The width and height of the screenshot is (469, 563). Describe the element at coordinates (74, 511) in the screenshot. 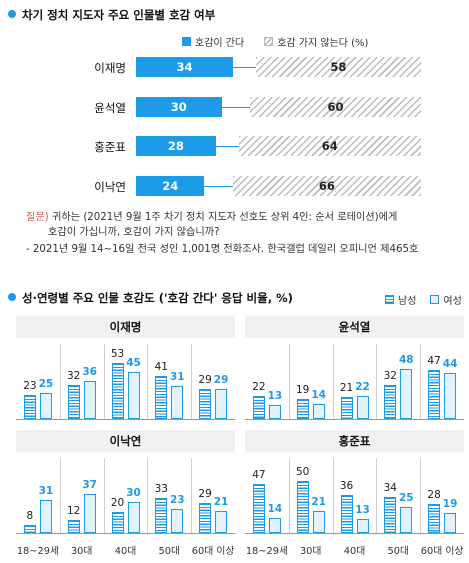

I see `value-label-male: 12` at that location.